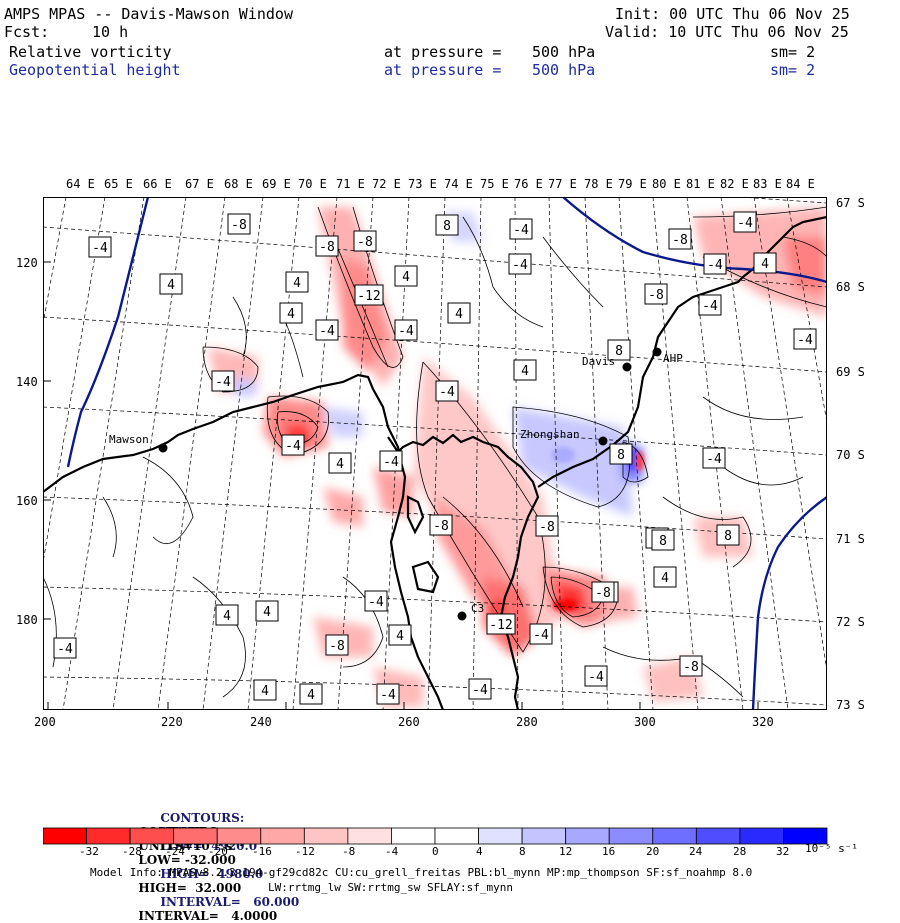  What do you see at coordinates (800, 184) in the screenshot?
I see `lon-label: 84 E` at bounding box center [800, 184].